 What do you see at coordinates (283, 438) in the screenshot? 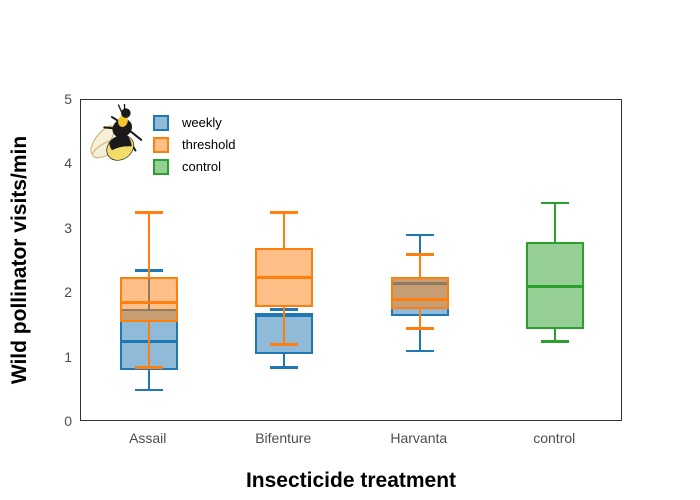
I see `x-tick-label-bifenture: Bifenture` at bounding box center [283, 438].